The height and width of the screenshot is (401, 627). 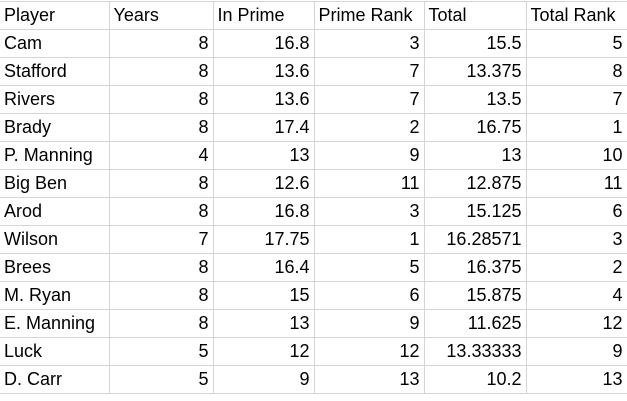 What do you see at coordinates (576, 239) in the screenshot?
I see `cell-total-rank: 3` at bounding box center [576, 239].